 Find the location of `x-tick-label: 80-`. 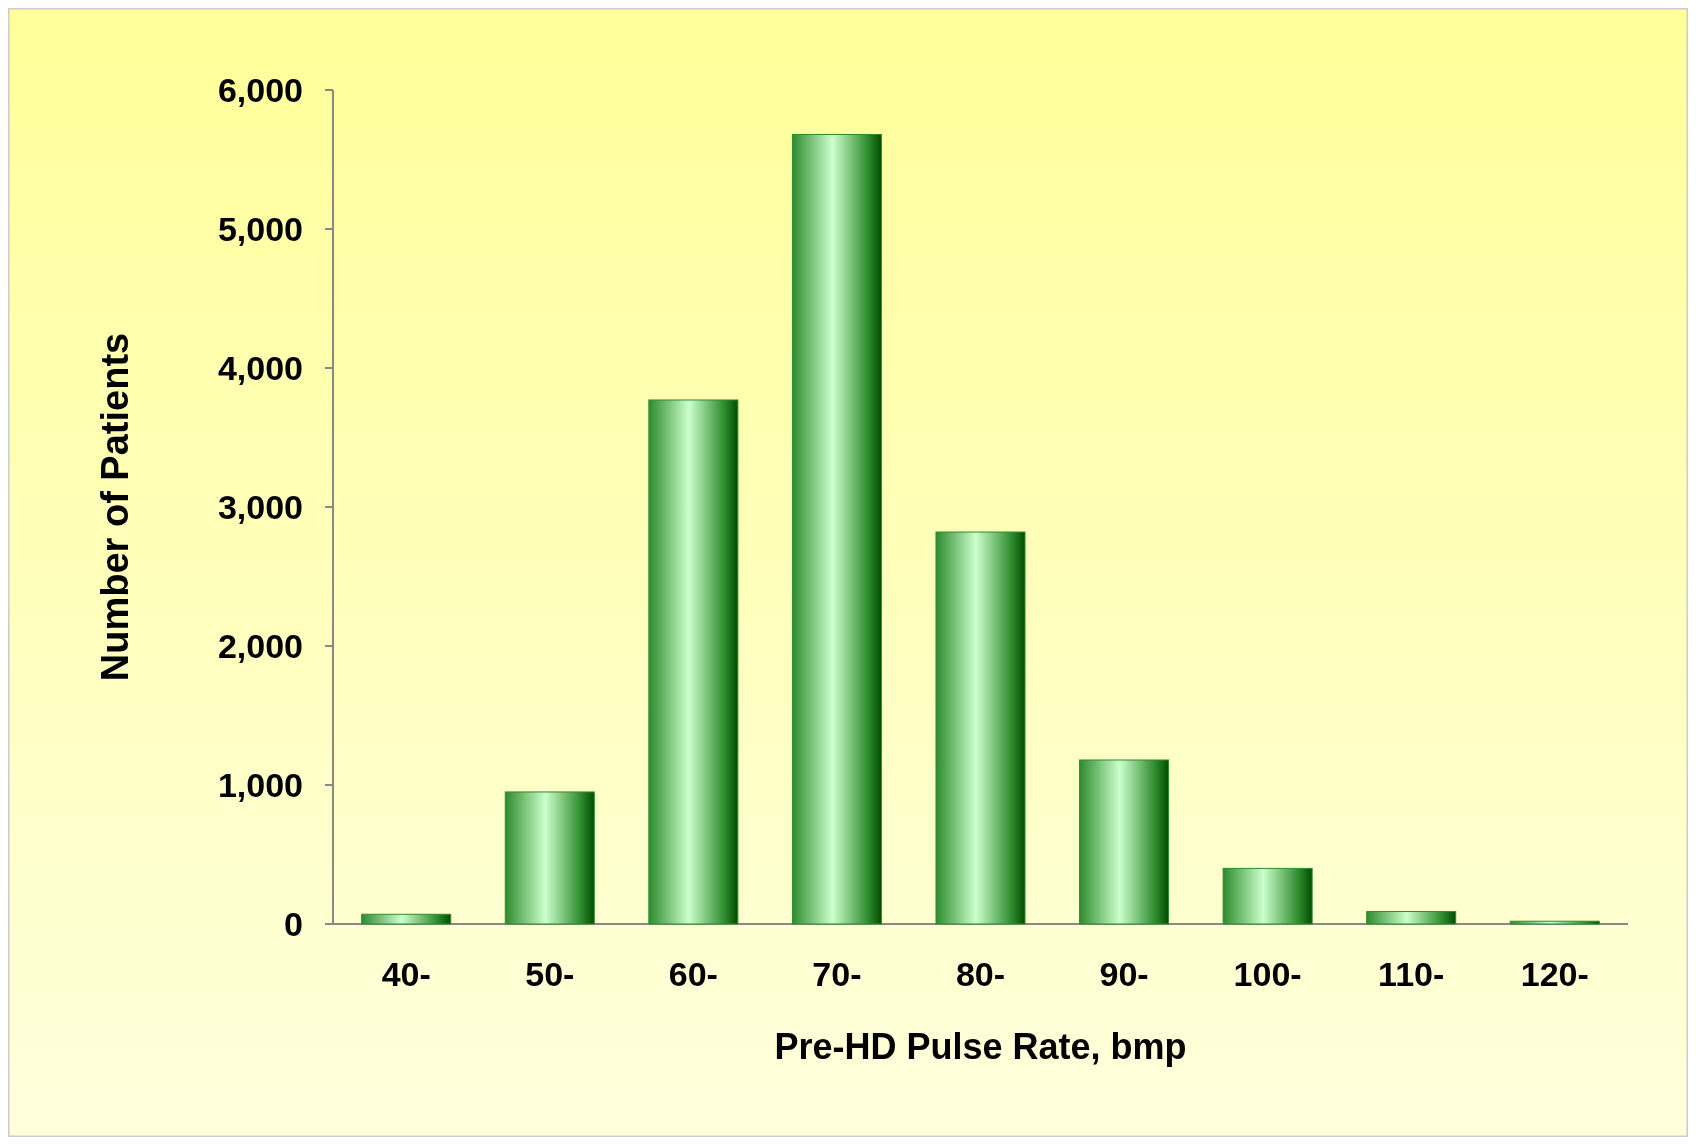

x-tick-label: 80- is located at coordinates (980, 974).